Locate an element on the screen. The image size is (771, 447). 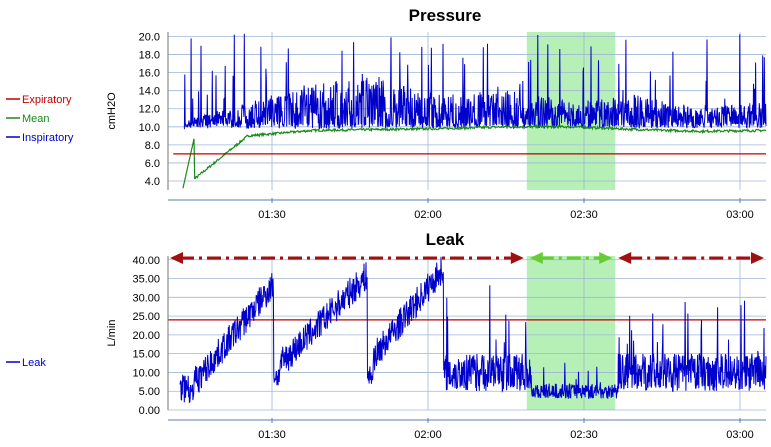
y-tick-label: 6.0 is located at coordinates (152, 164).